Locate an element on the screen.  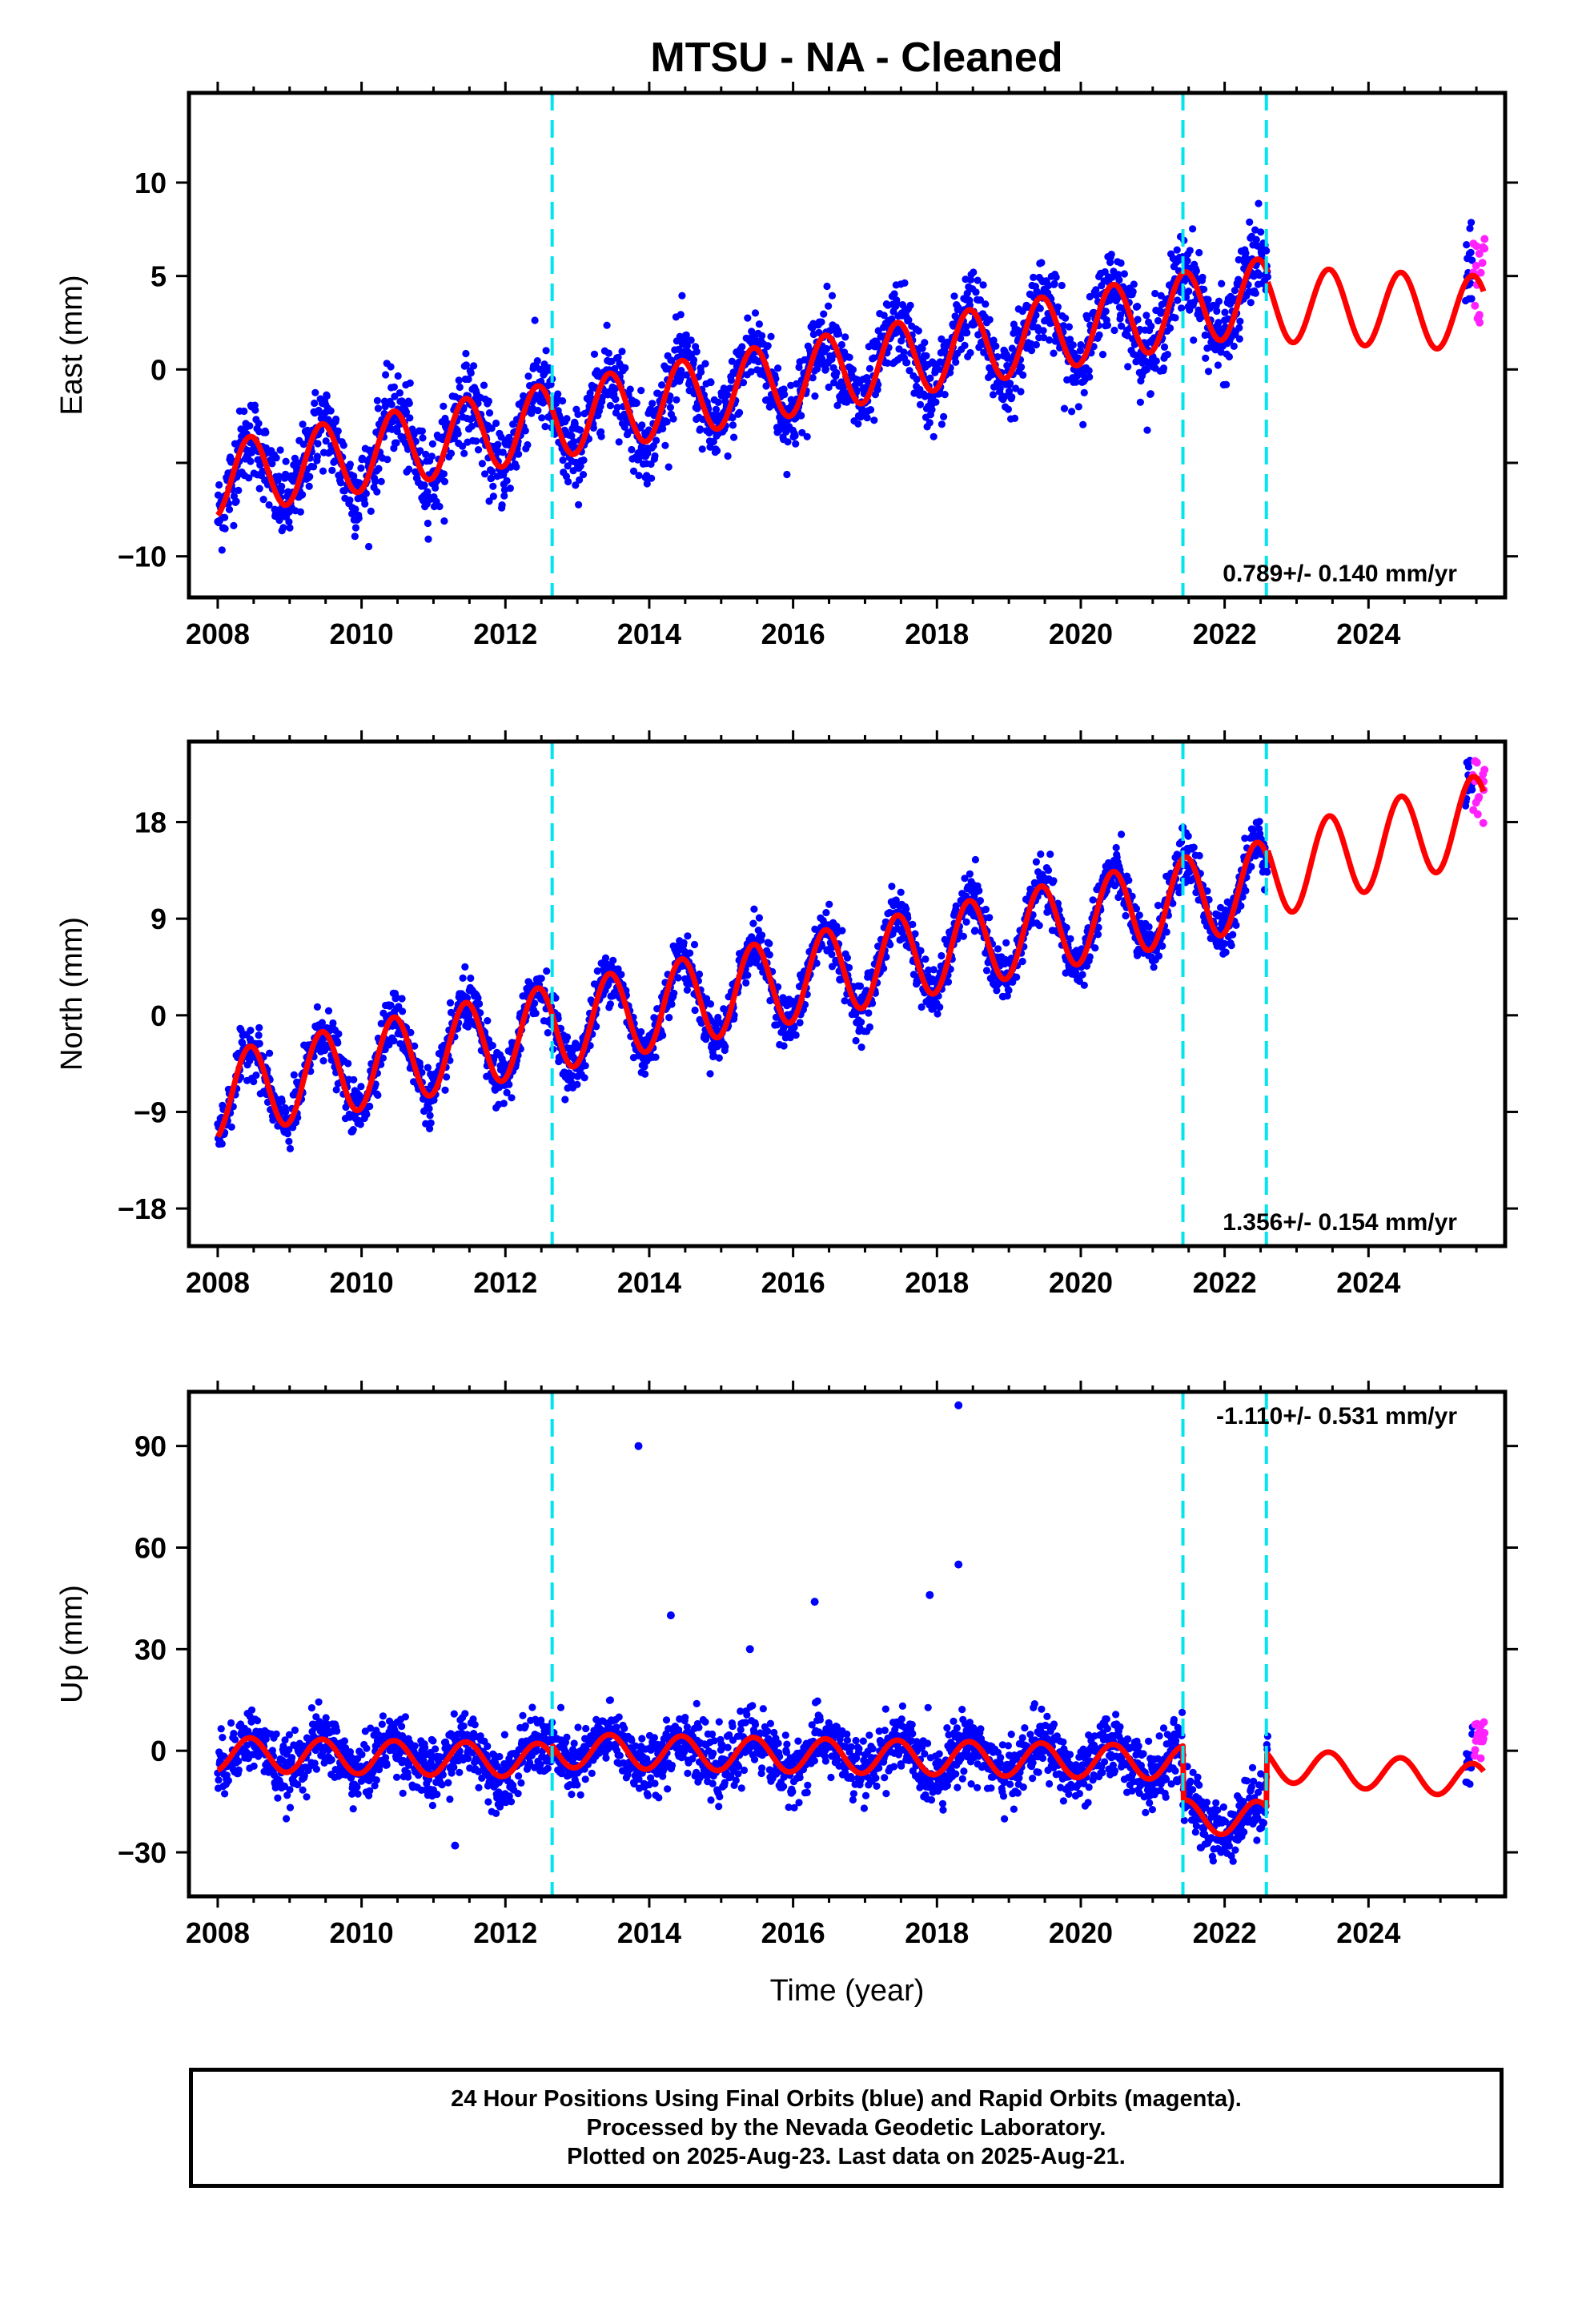
y-tick-label: 0 is located at coordinates (159, 369).